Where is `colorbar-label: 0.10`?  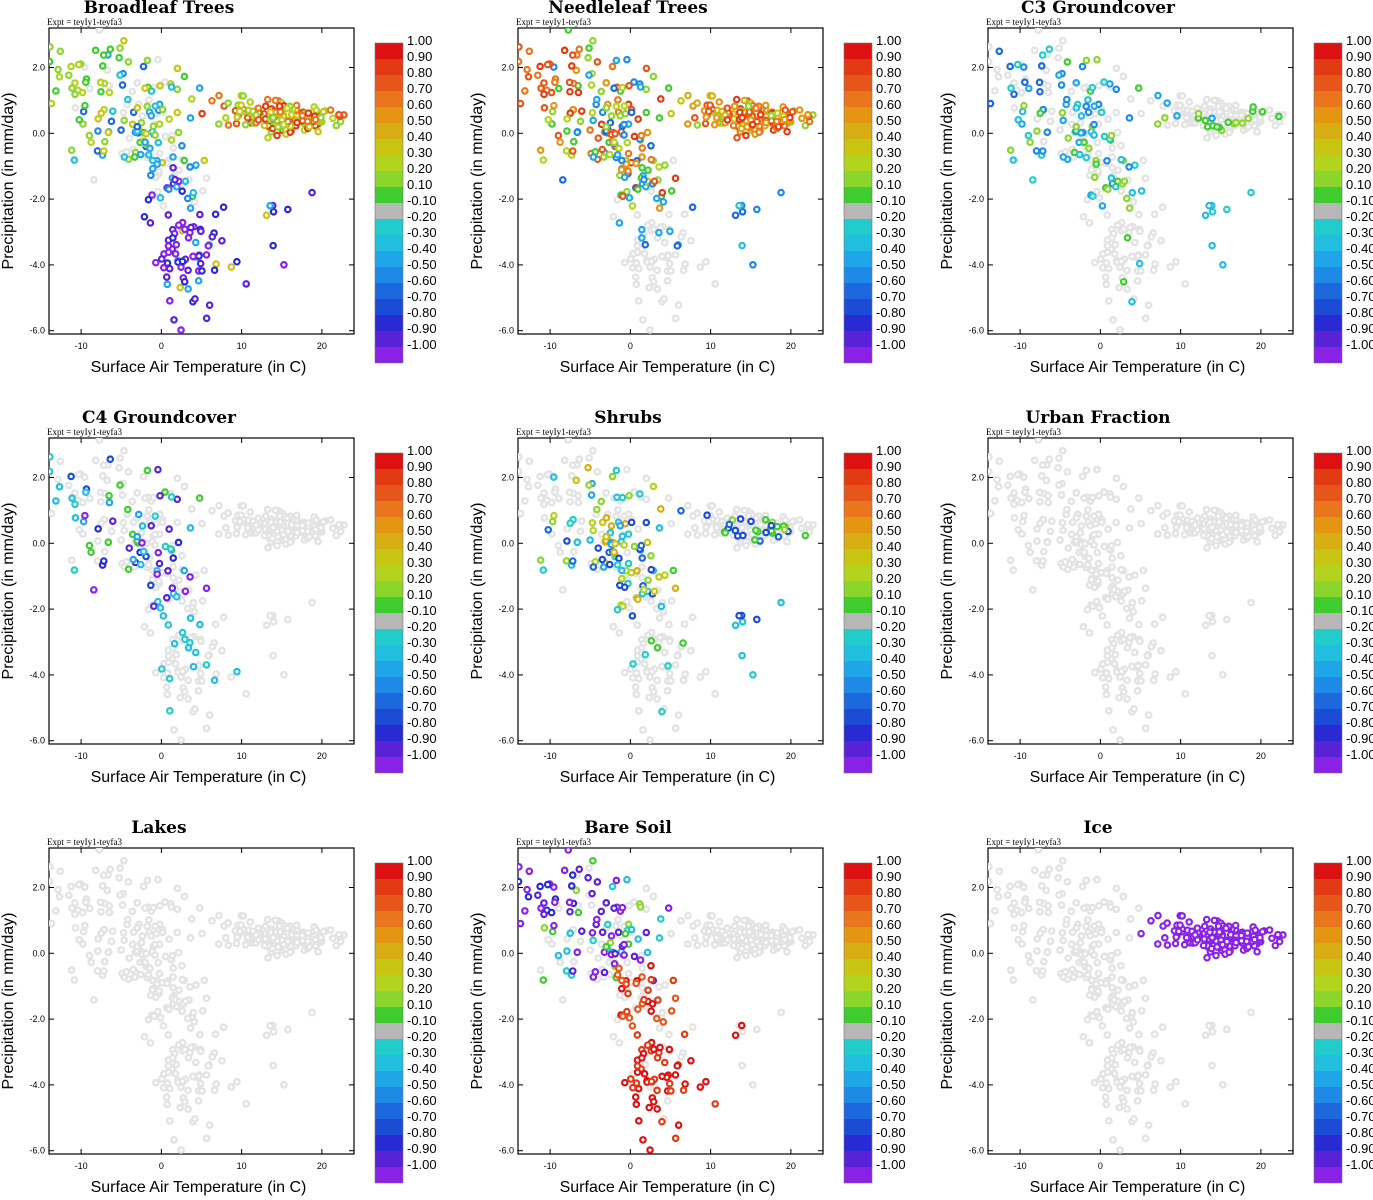
colorbar-label: 0.10 is located at coordinates (888, 594).